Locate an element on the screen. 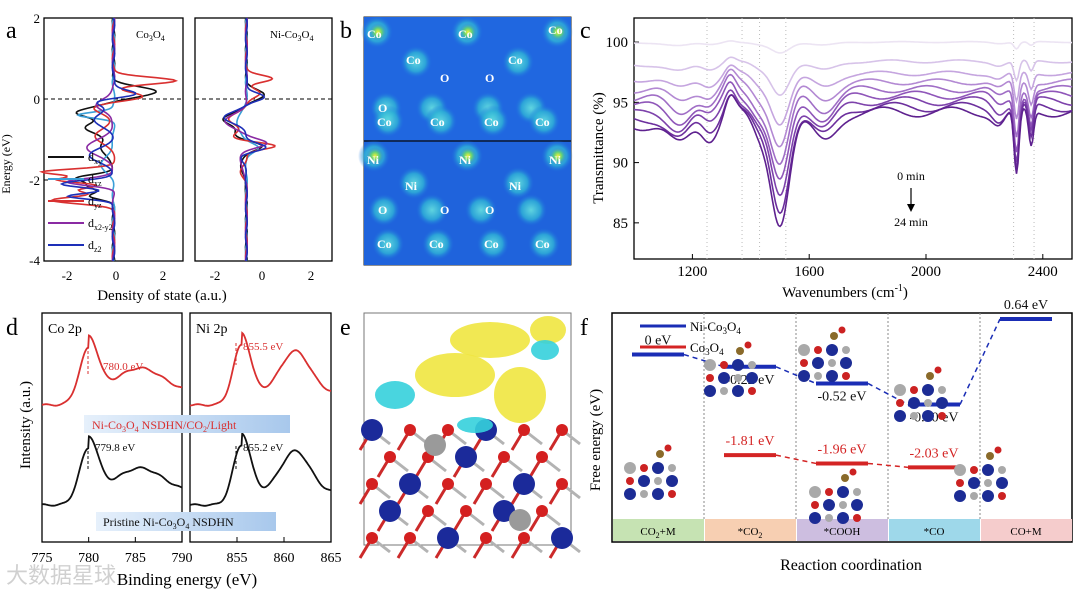 The width and height of the screenshot is (1080, 591). fe-xlabel: Reaction coordination is located at coordinates (851, 565).